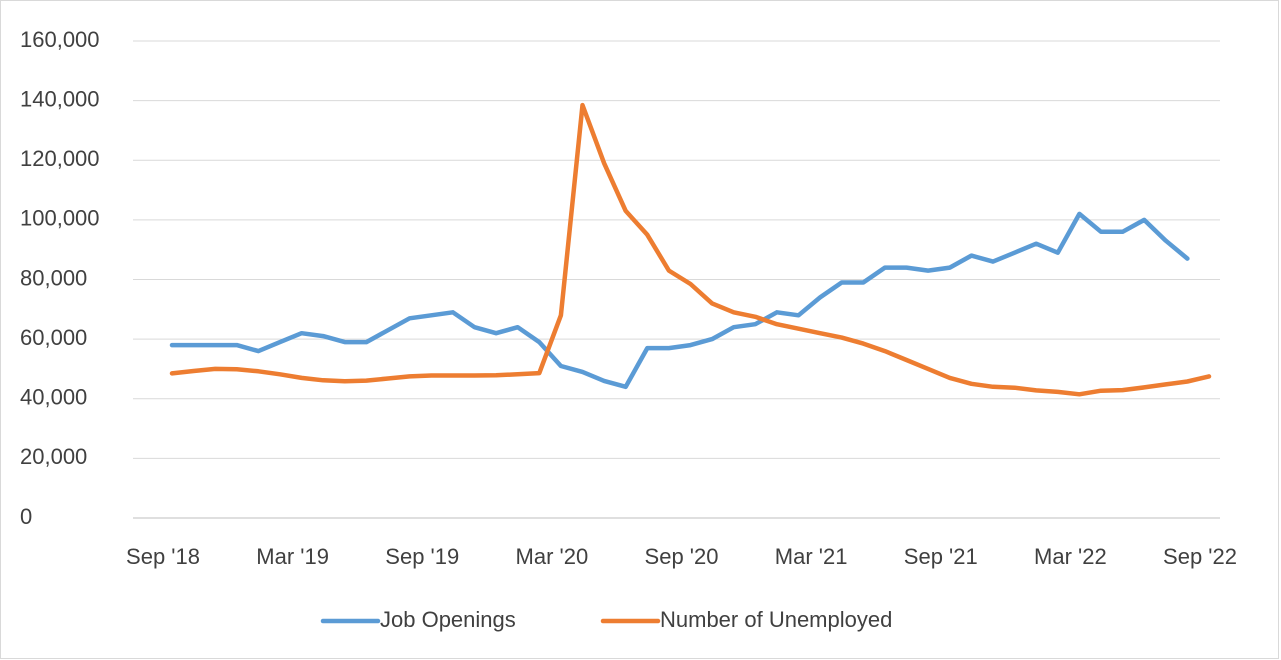  I want to click on y-tick-label: 80,000, so click(53, 277).